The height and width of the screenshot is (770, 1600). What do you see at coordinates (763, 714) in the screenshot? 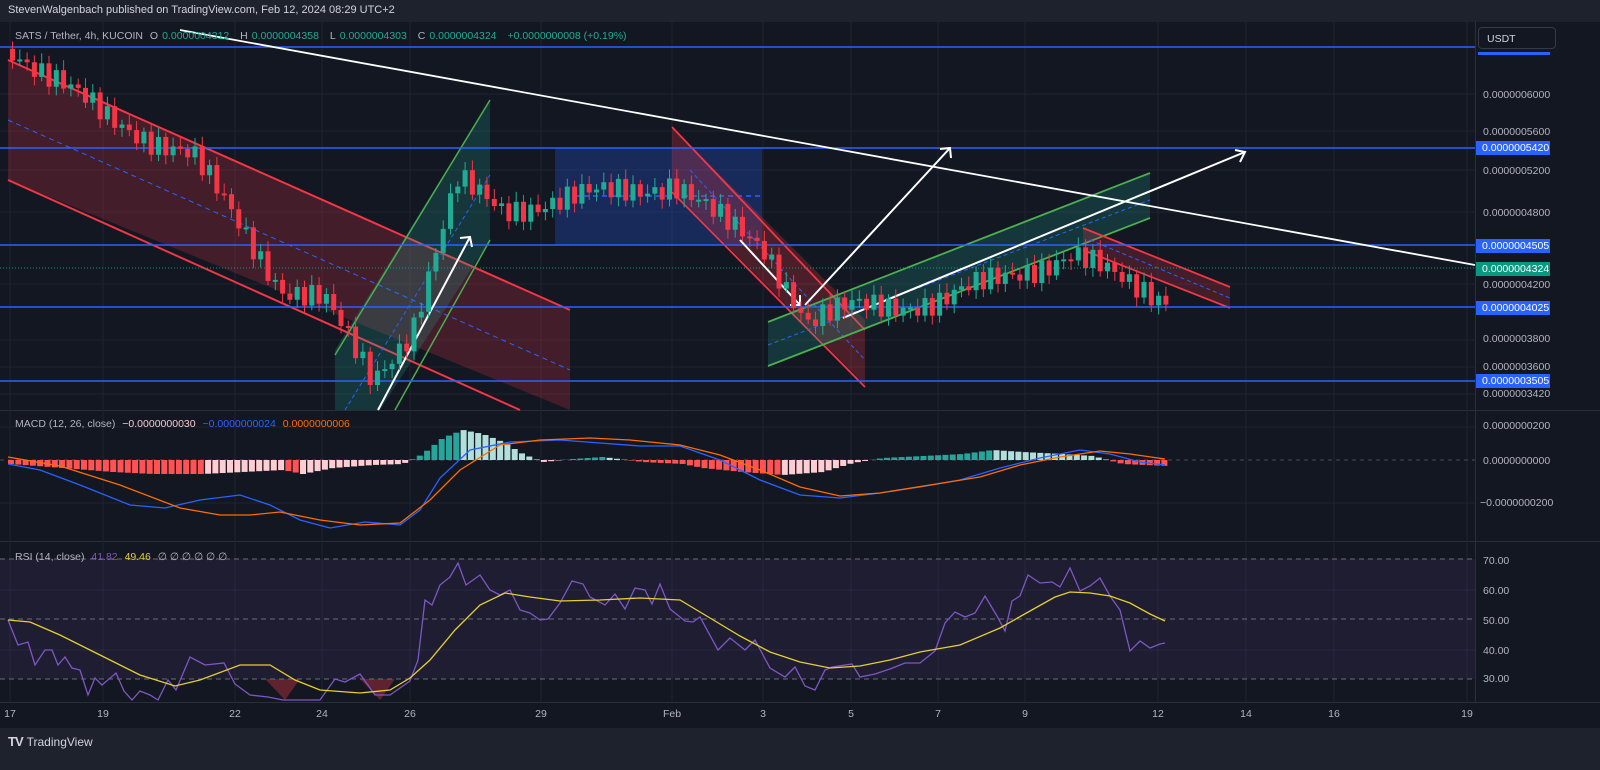
I see `time-tick: 3` at bounding box center [763, 714].